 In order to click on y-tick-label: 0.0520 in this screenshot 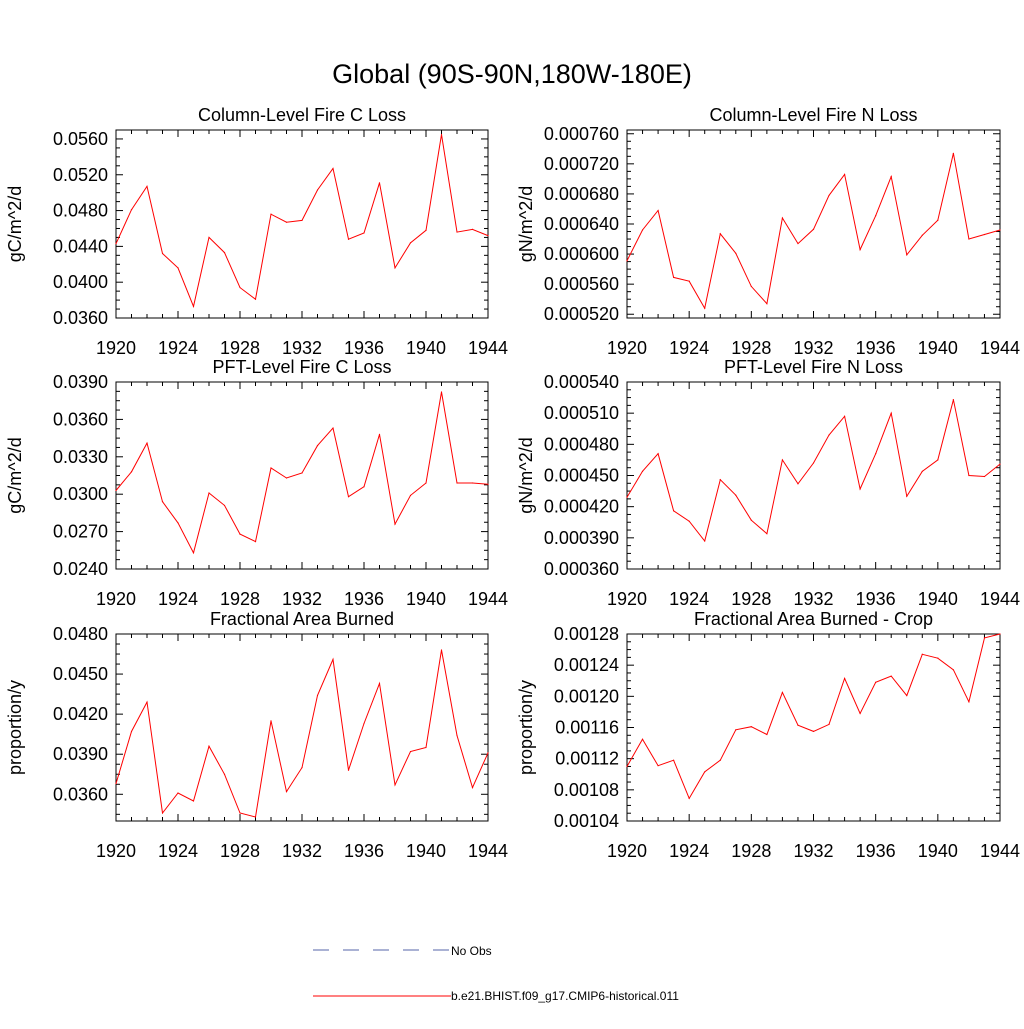, I will do `click(80, 175)`.